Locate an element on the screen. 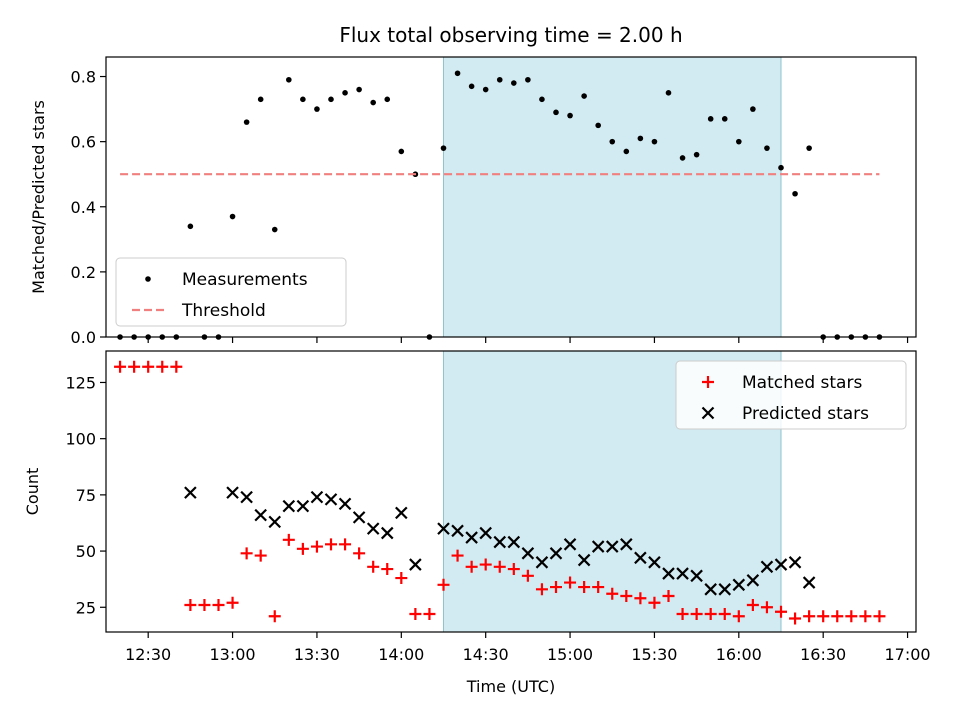 The height and width of the screenshot is (720, 960). legend-marker is located at coordinates (148, 279).